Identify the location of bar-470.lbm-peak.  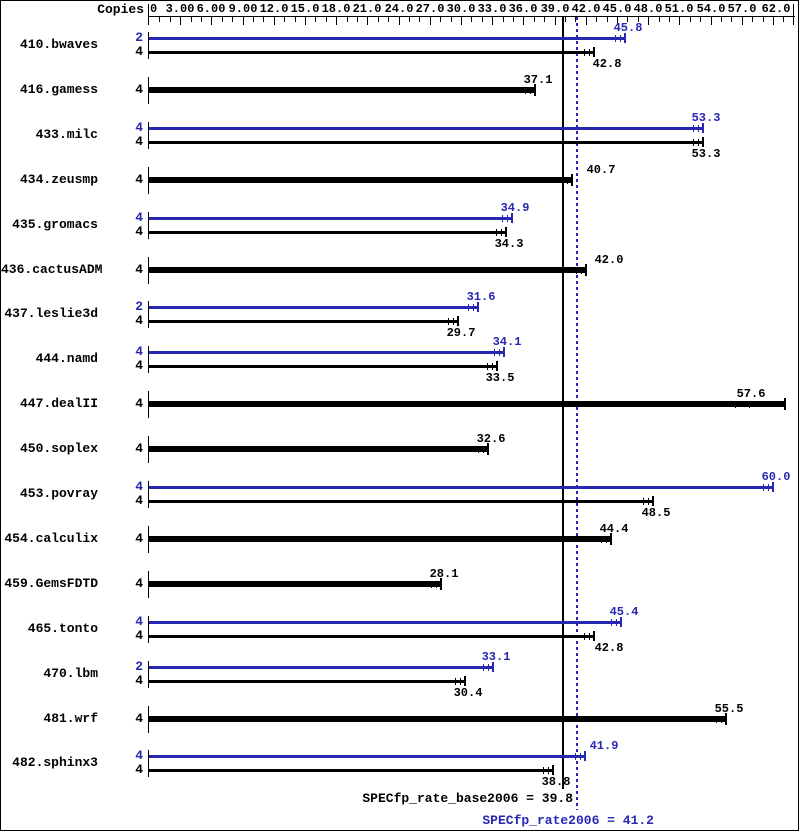
(321, 667).